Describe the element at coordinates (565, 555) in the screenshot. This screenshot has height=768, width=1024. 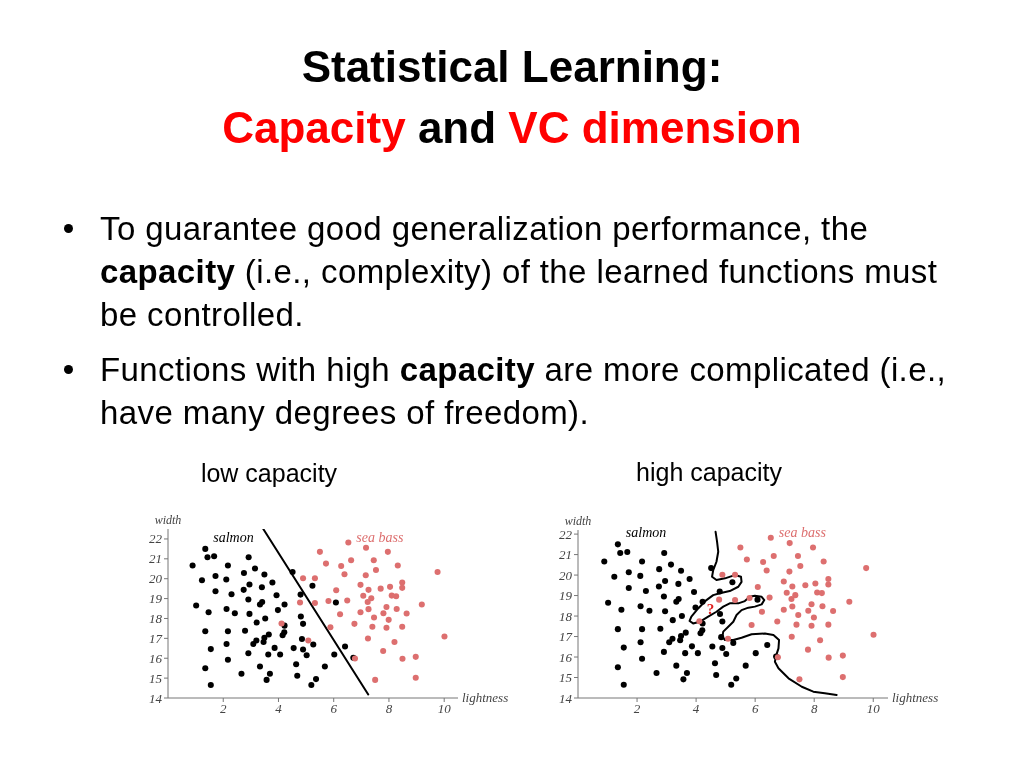
I see `y-tick-label: 21` at that location.